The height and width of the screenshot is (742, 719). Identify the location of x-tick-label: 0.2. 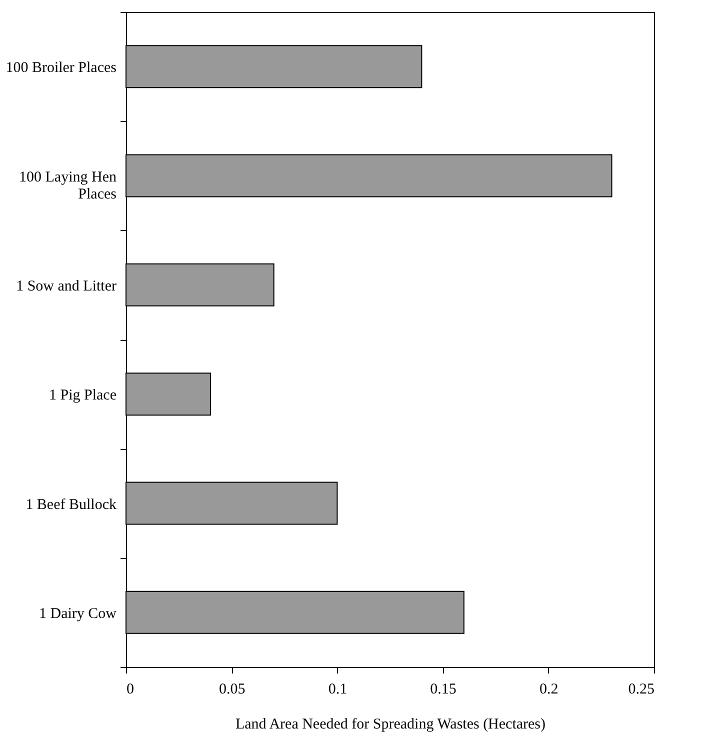
(549, 690).